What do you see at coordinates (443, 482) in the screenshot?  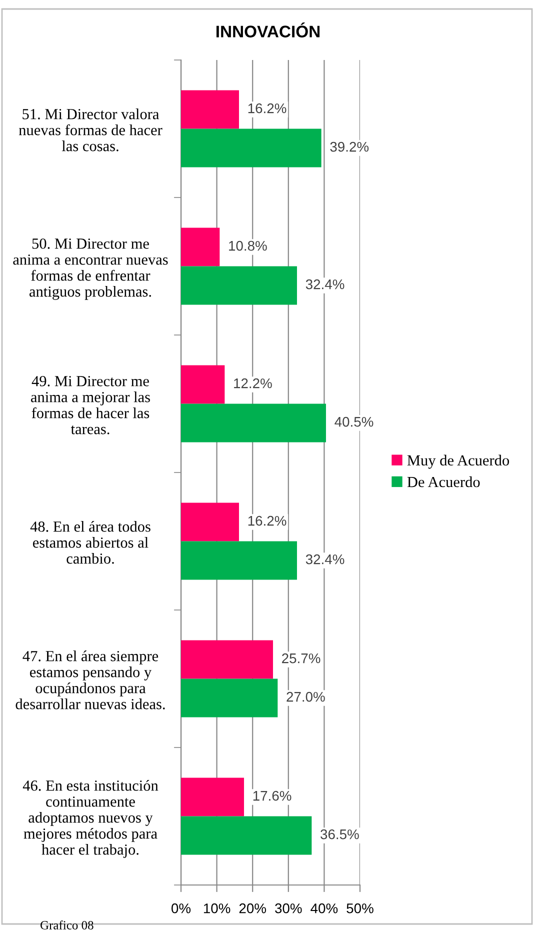 I see `legend-label: De Acuerdo` at bounding box center [443, 482].